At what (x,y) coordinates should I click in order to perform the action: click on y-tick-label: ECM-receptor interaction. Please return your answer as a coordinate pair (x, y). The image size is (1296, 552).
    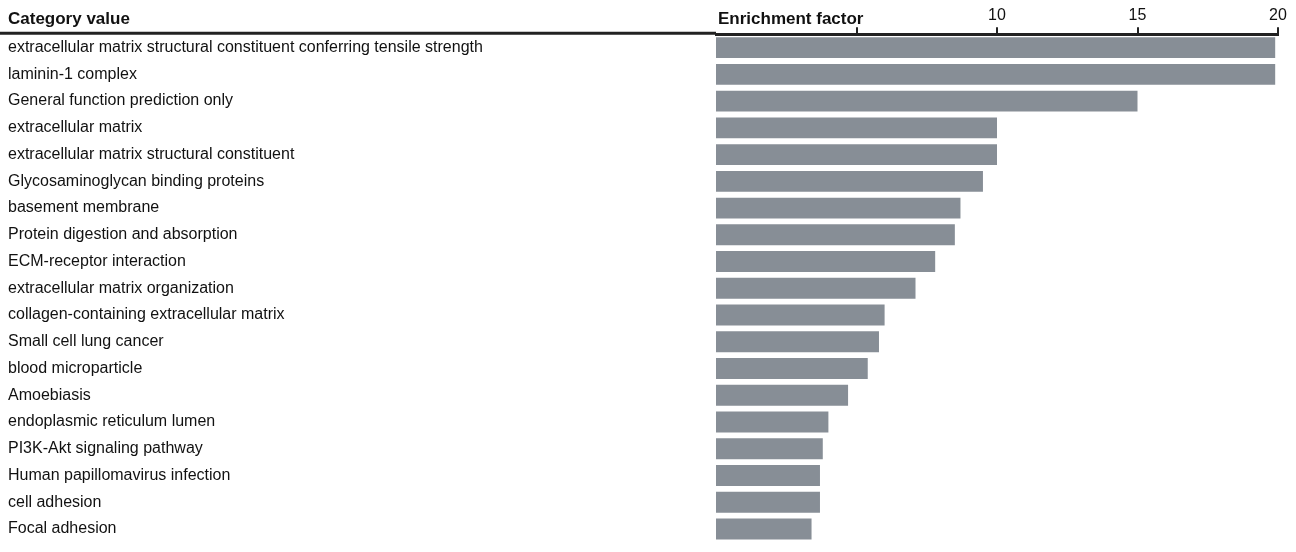
    Looking at the image, I should click on (97, 260).